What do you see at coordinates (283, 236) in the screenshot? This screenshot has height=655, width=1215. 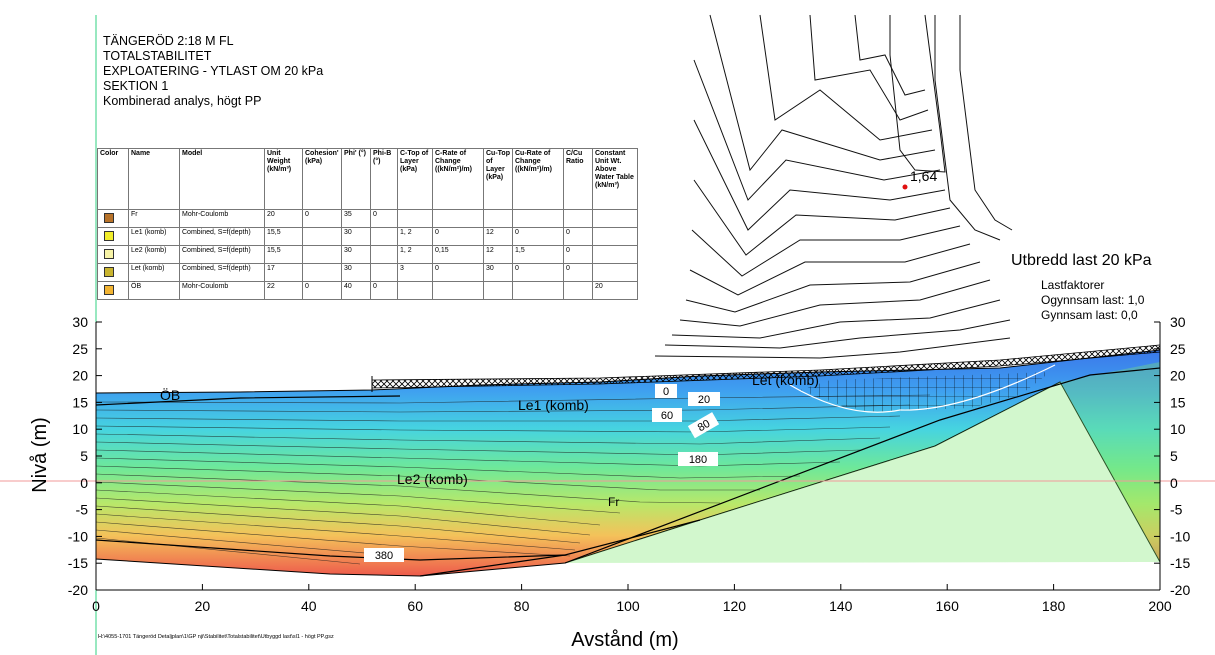 I see `table-cell: 15,5` at bounding box center [283, 236].